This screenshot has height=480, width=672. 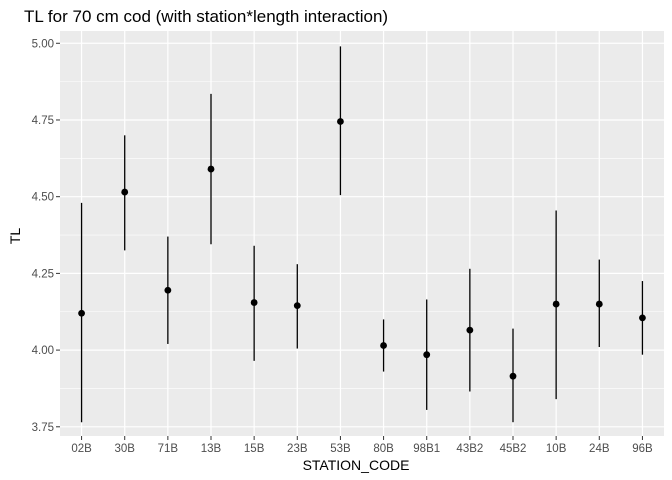 What do you see at coordinates (340, 121) in the screenshot?
I see `point-53B` at bounding box center [340, 121].